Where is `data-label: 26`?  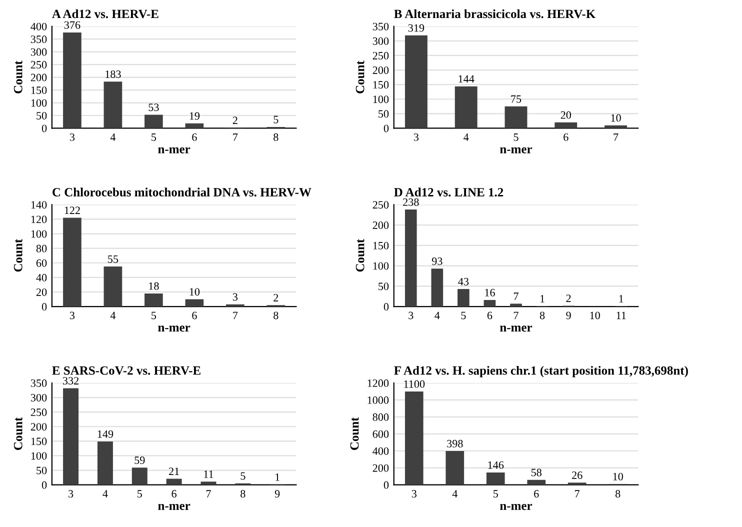
data-label: 26 is located at coordinates (577, 475).